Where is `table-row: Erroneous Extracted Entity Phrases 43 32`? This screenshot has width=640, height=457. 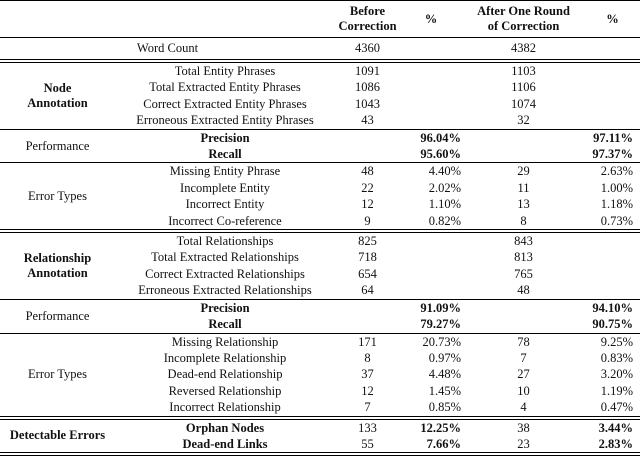
table-row: Erroneous Extracted Entity Phrases 43 32 is located at coordinates (320, 120).